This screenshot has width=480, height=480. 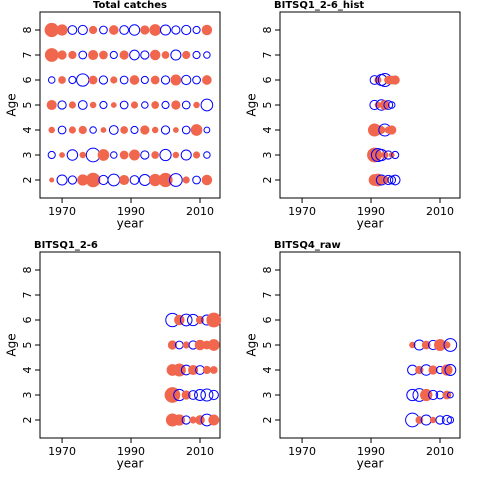 I want to click on y-axis-label: Age, so click(x=252, y=104).